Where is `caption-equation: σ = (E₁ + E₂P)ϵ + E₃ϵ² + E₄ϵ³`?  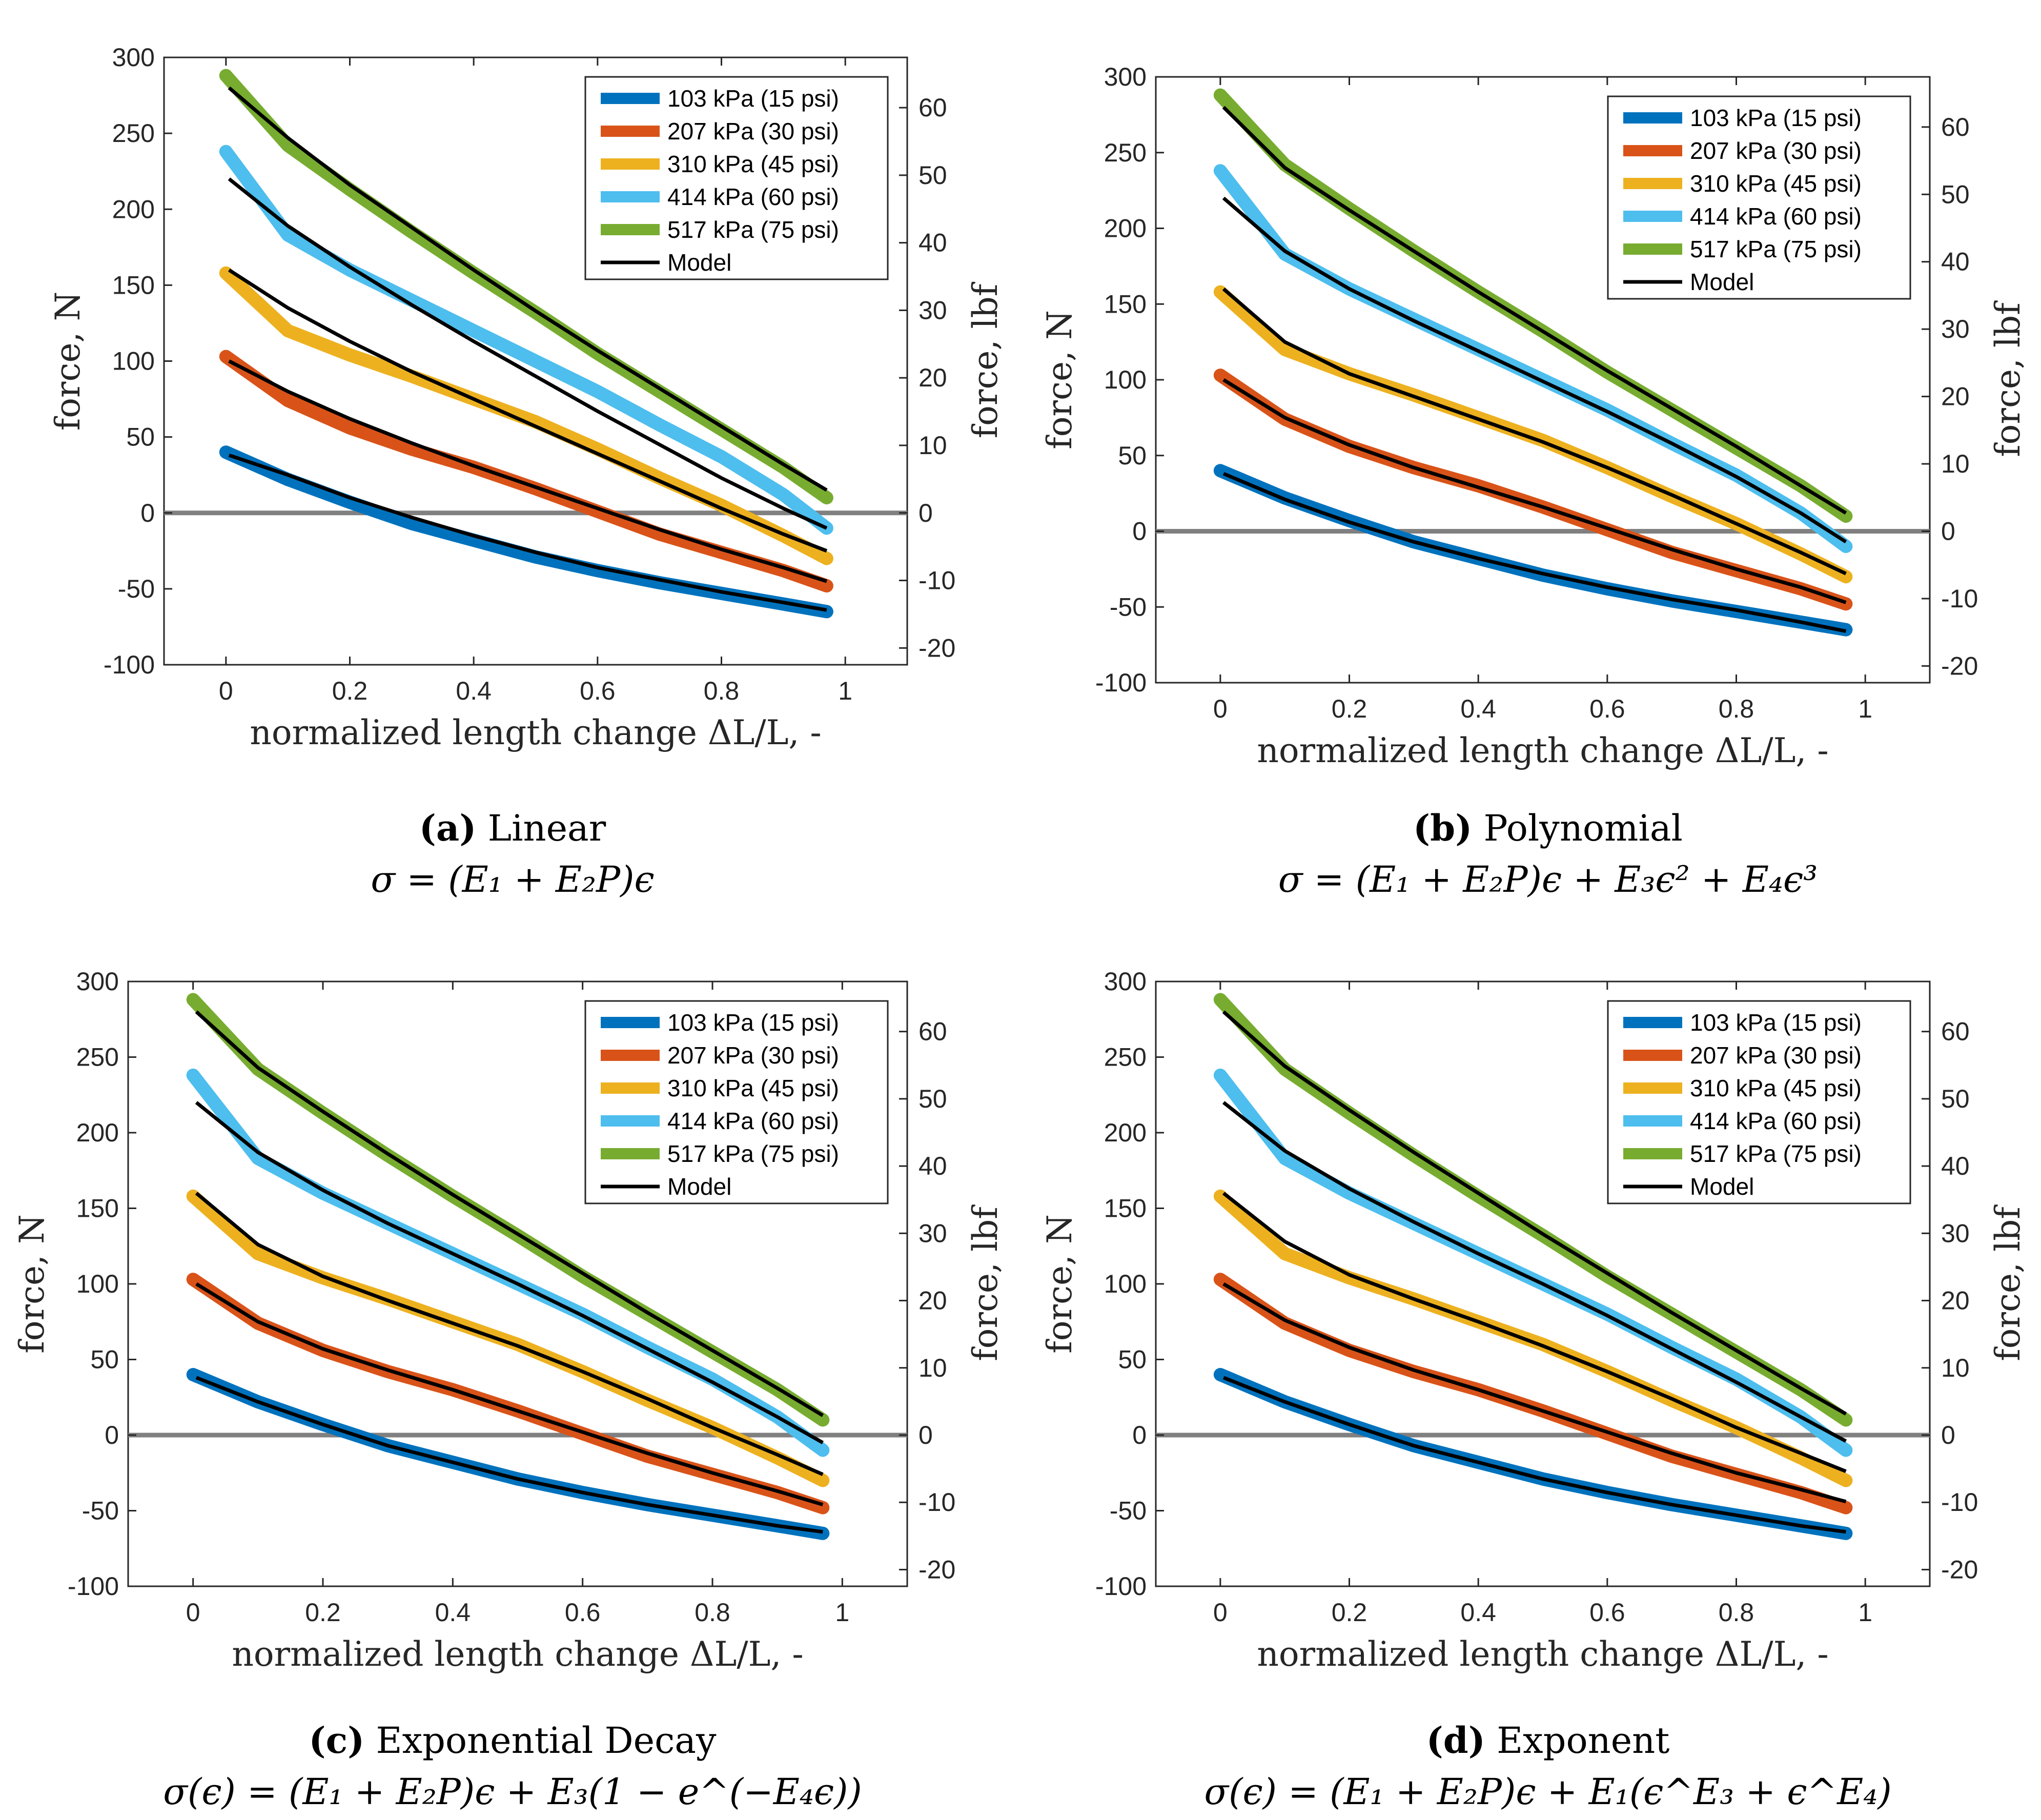 caption-equation: σ = (E₁ + E₂P)ϵ + E₃ϵ² + E₄ϵ³ is located at coordinates (1548, 879).